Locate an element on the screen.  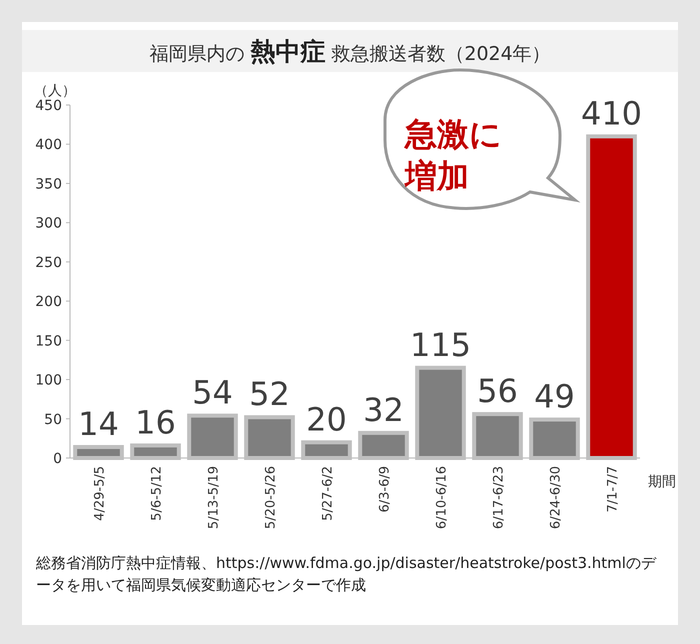
x-tick-label: 6/24-6/30 is located at coordinates (556, 498).